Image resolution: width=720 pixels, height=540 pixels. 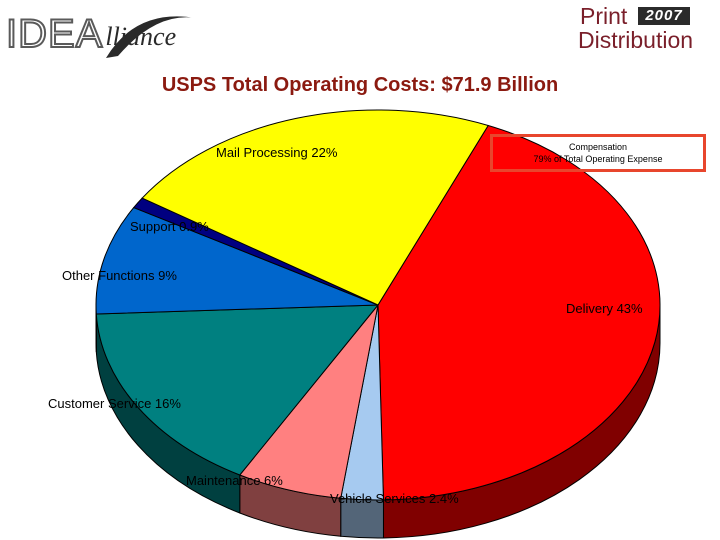 I want to click on print-distribution-logo: Print 2007 Distribution, so click(x=637, y=29).